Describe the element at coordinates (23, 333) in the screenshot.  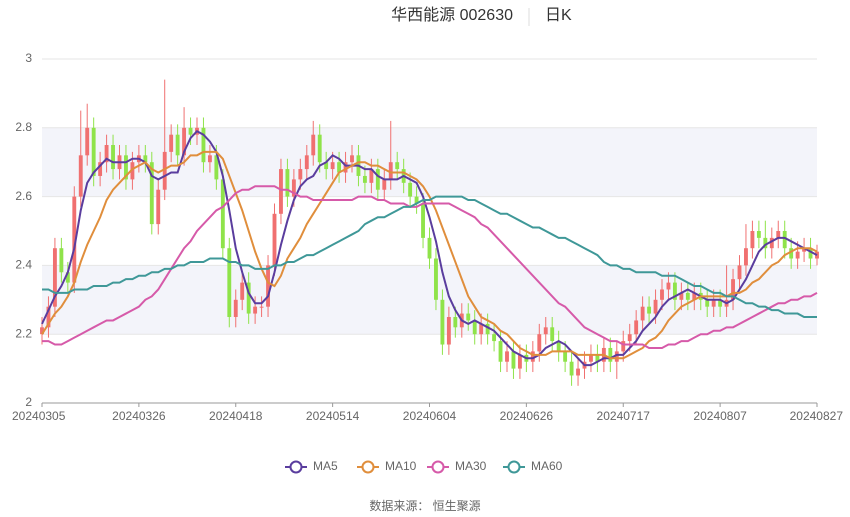
I see `y-tick-label: 2.2` at that location.